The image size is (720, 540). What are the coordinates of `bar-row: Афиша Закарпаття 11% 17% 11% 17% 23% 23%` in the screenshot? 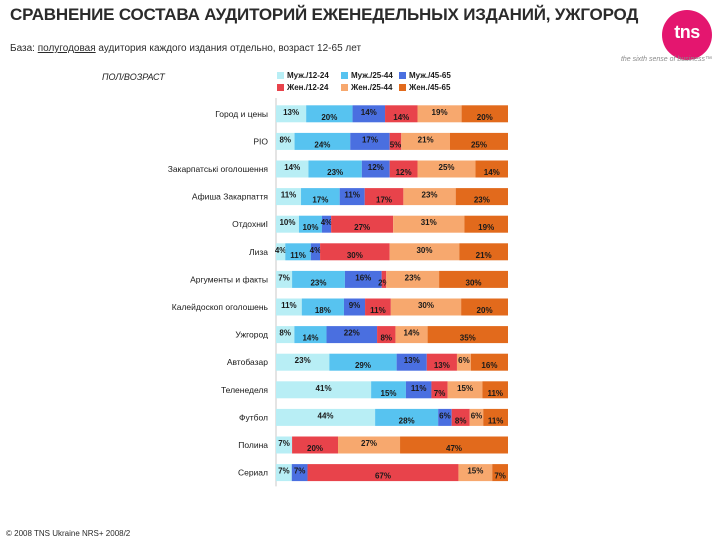 It's located at (350, 197).